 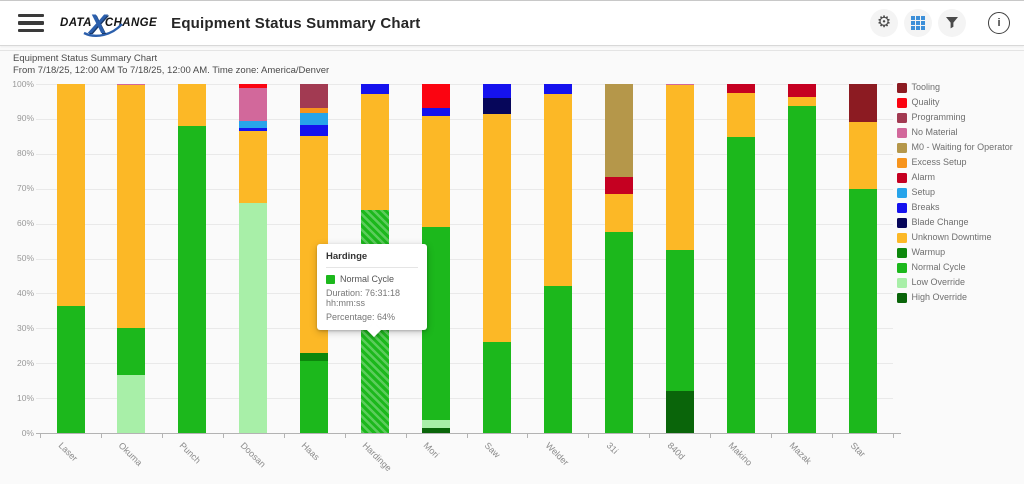 I want to click on legend-label: Warmup, so click(x=928, y=252).